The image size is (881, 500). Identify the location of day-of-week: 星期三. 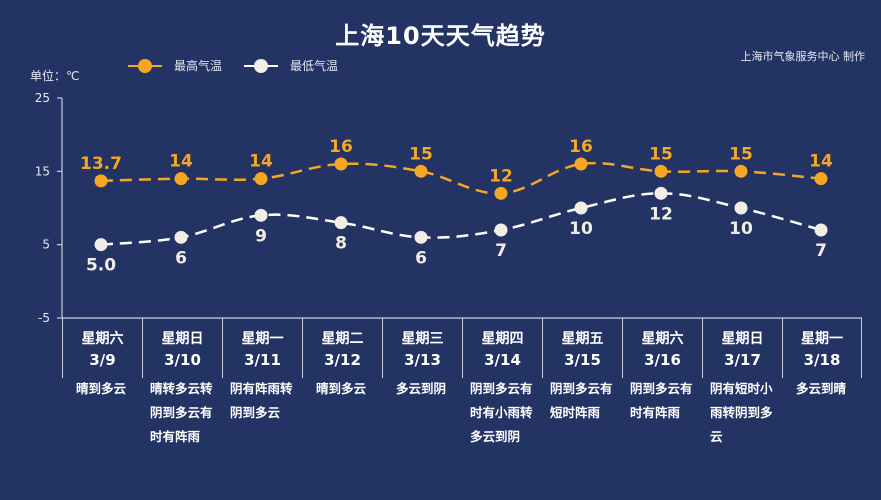
(422, 339).